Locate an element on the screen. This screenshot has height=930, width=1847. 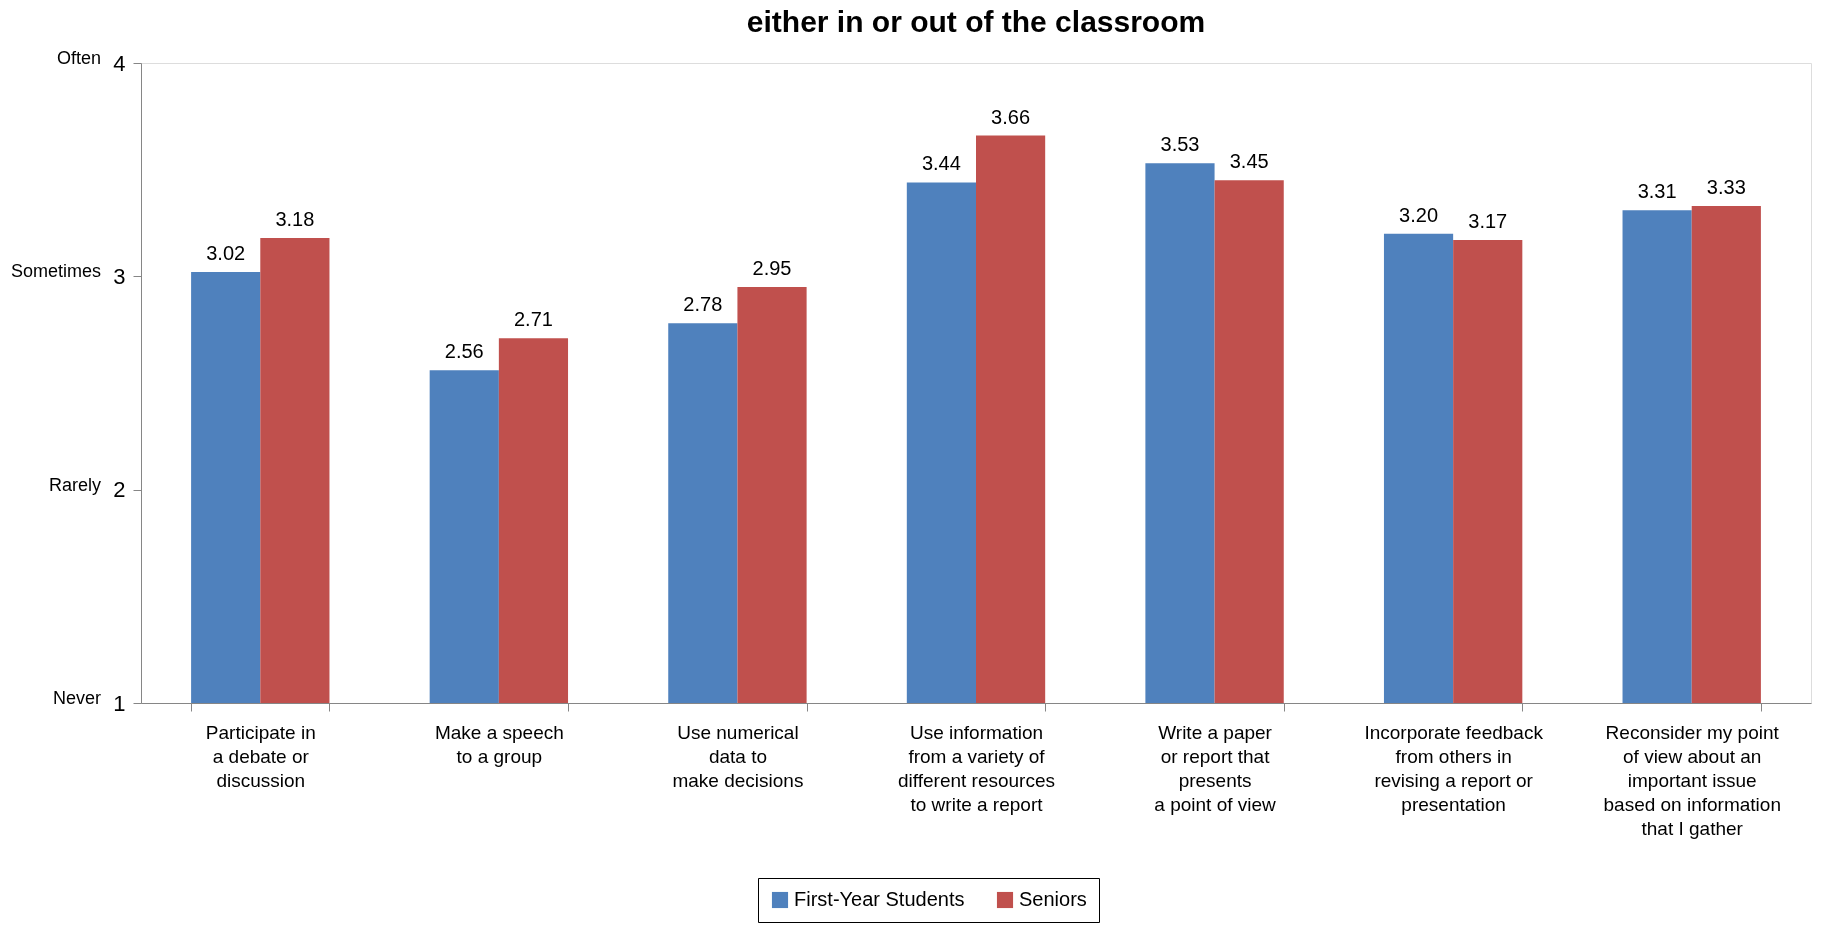
data-label: 2.56 is located at coordinates (464, 351).